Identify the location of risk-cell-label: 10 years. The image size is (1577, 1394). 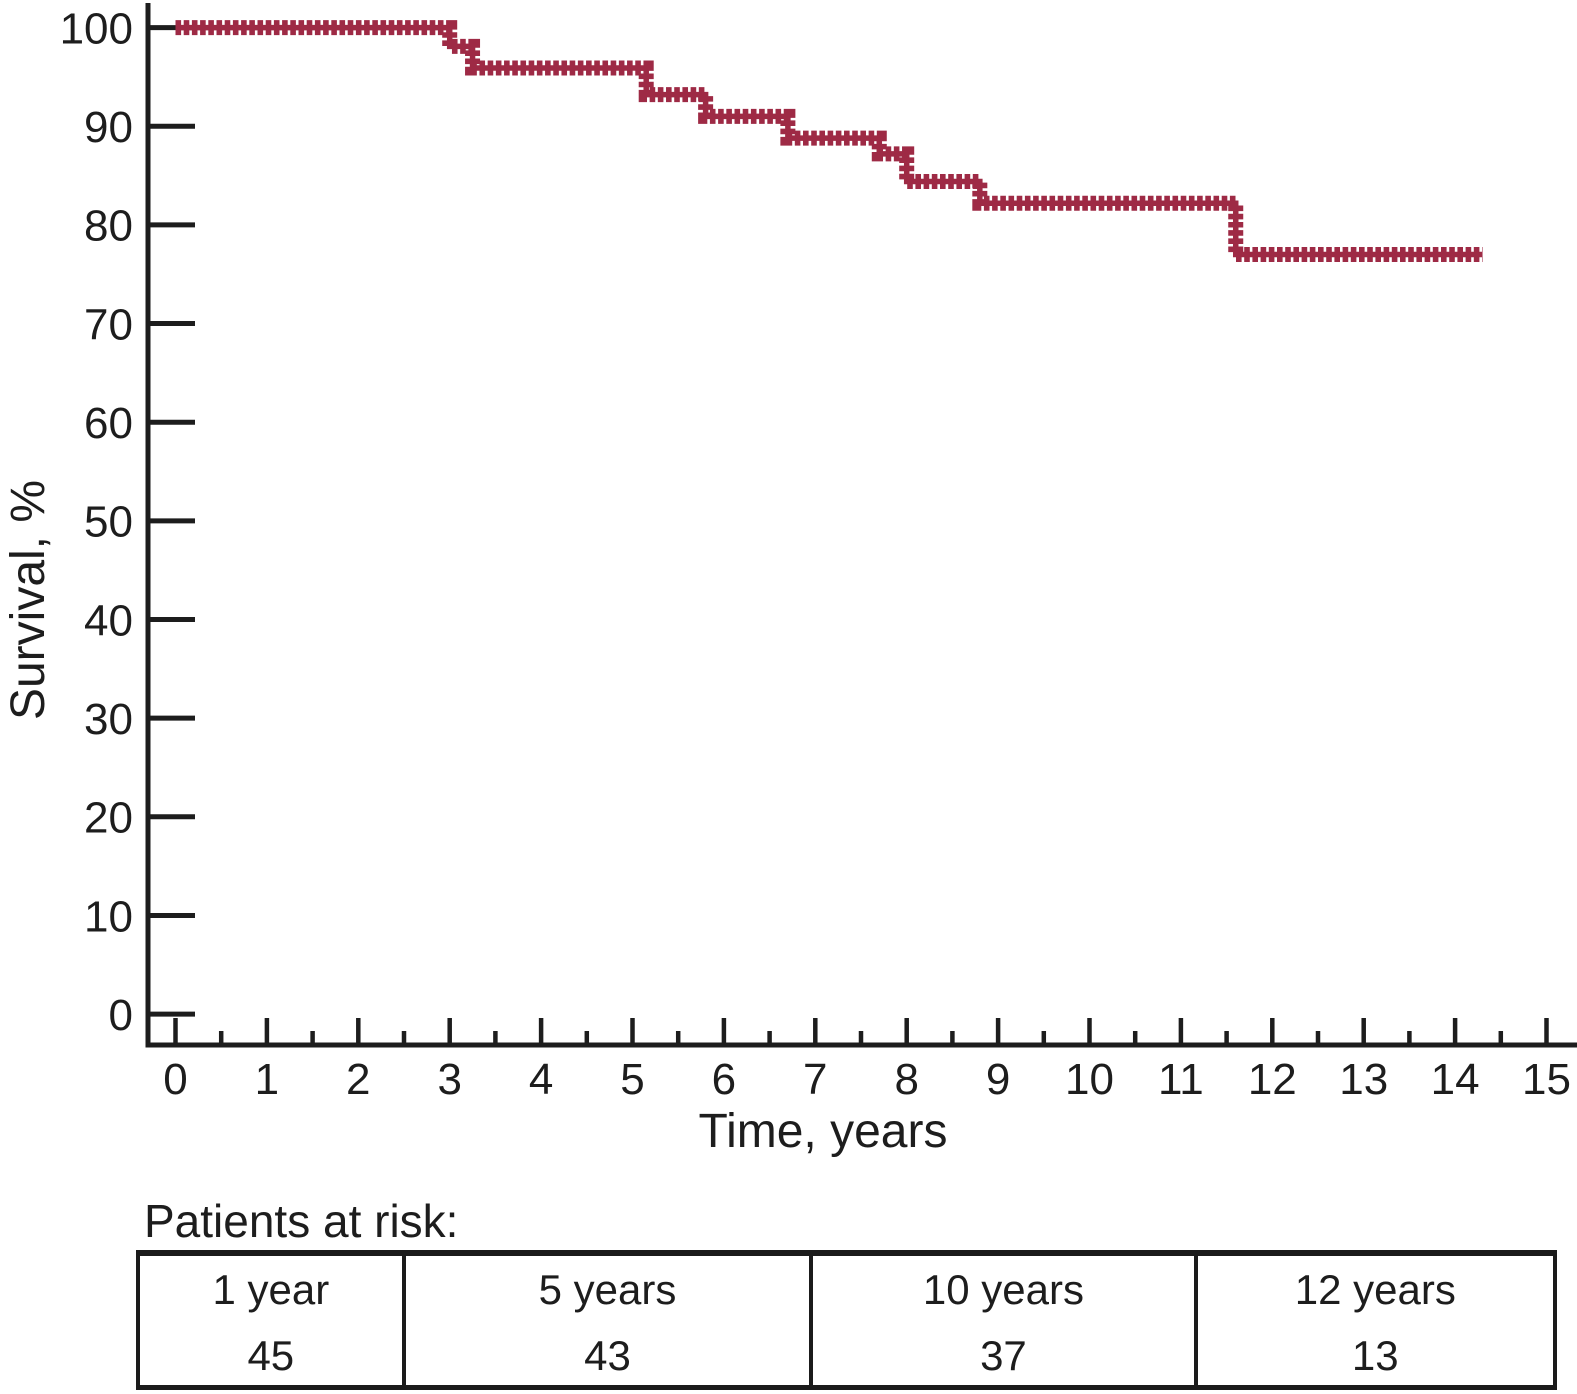
(1003, 1289).